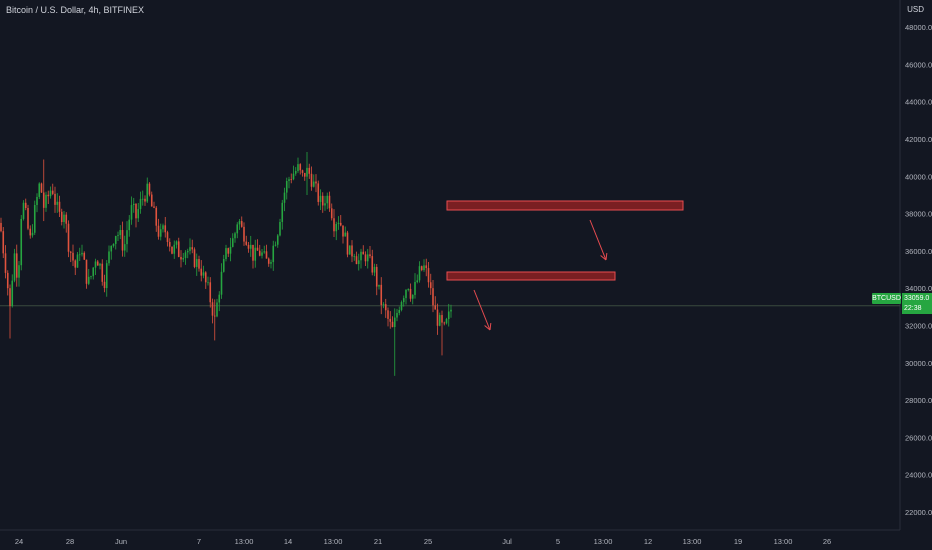 The image size is (932, 550). What do you see at coordinates (482, 310) in the screenshot?
I see `down-arrow-lower` at bounding box center [482, 310].